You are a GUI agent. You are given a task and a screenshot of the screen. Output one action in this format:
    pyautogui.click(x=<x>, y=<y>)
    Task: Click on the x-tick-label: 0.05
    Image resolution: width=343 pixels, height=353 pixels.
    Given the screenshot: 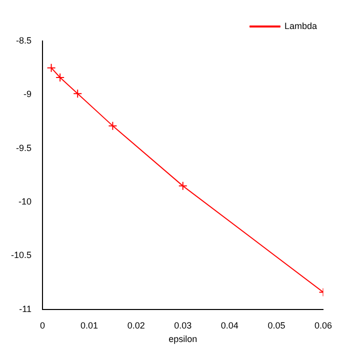 What is the action you would take?
    pyautogui.click(x=277, y=325)
    